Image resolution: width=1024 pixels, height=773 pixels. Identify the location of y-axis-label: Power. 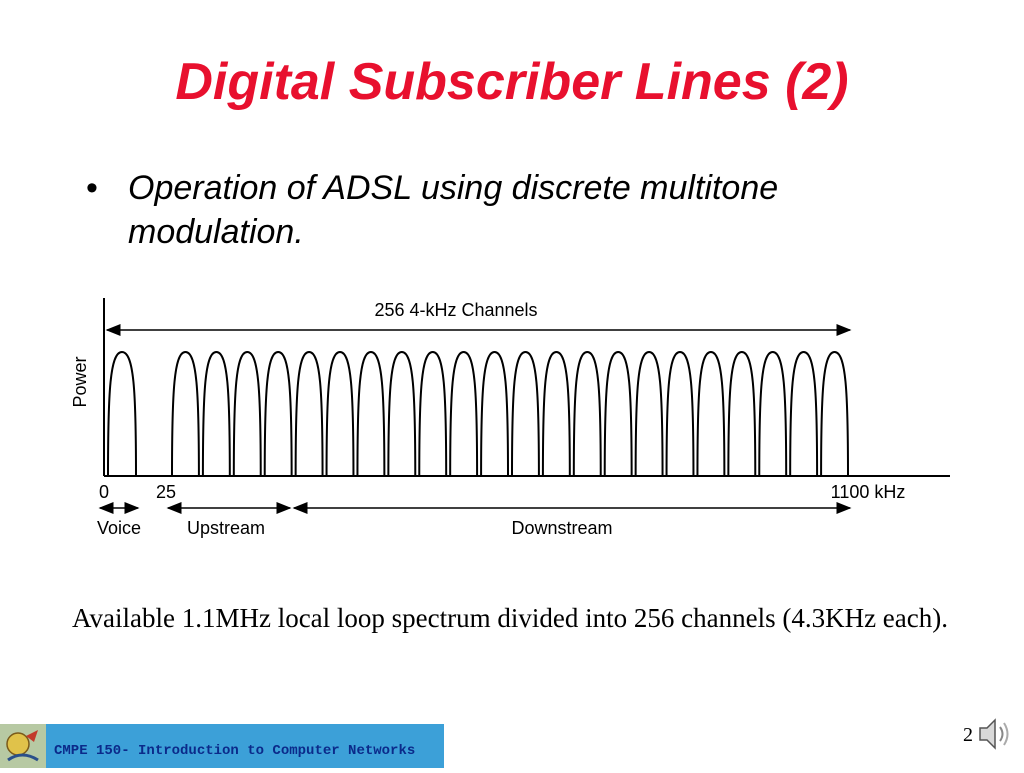
(80, 381).